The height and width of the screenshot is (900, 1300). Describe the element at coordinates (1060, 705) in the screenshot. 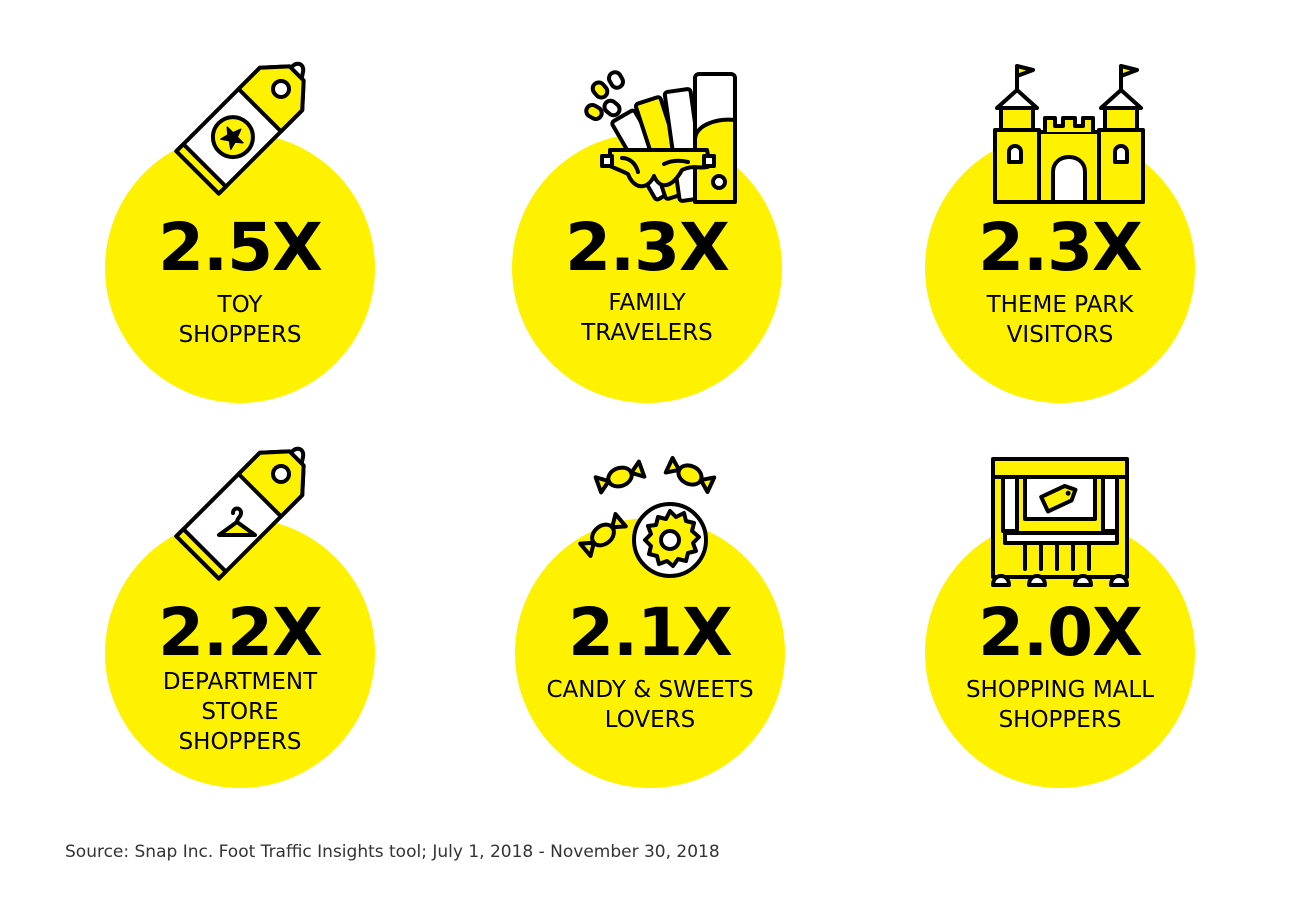

I see `stat-label: SHOPPING MALL SHOPPERS` at that location.